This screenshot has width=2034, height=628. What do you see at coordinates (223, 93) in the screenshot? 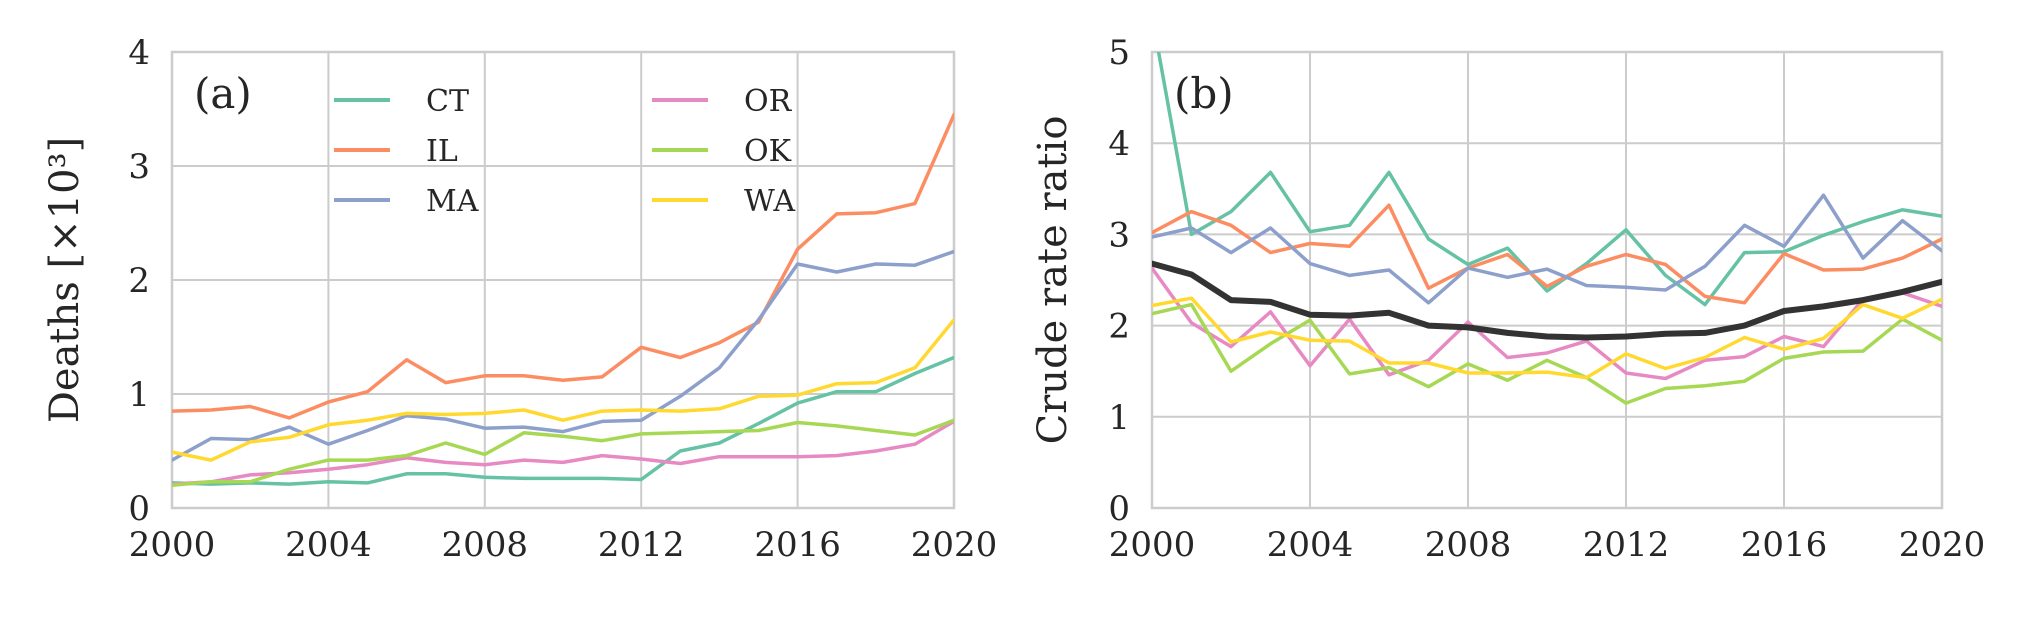
I see `panel-label: (a)` at bounding box center [223, 93].